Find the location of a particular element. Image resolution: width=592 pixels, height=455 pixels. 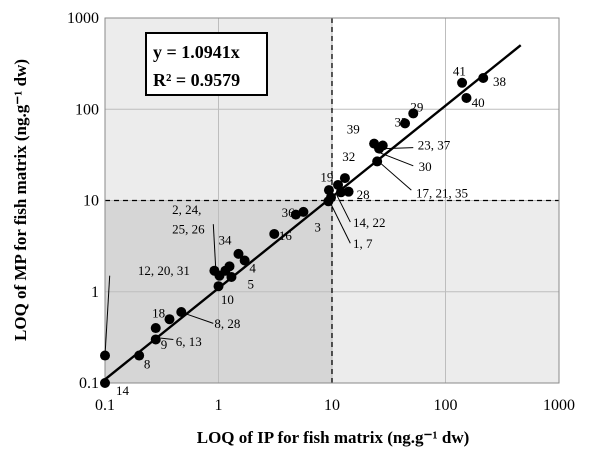

y-tick-label: 10 is located at coordinates (91, 201).